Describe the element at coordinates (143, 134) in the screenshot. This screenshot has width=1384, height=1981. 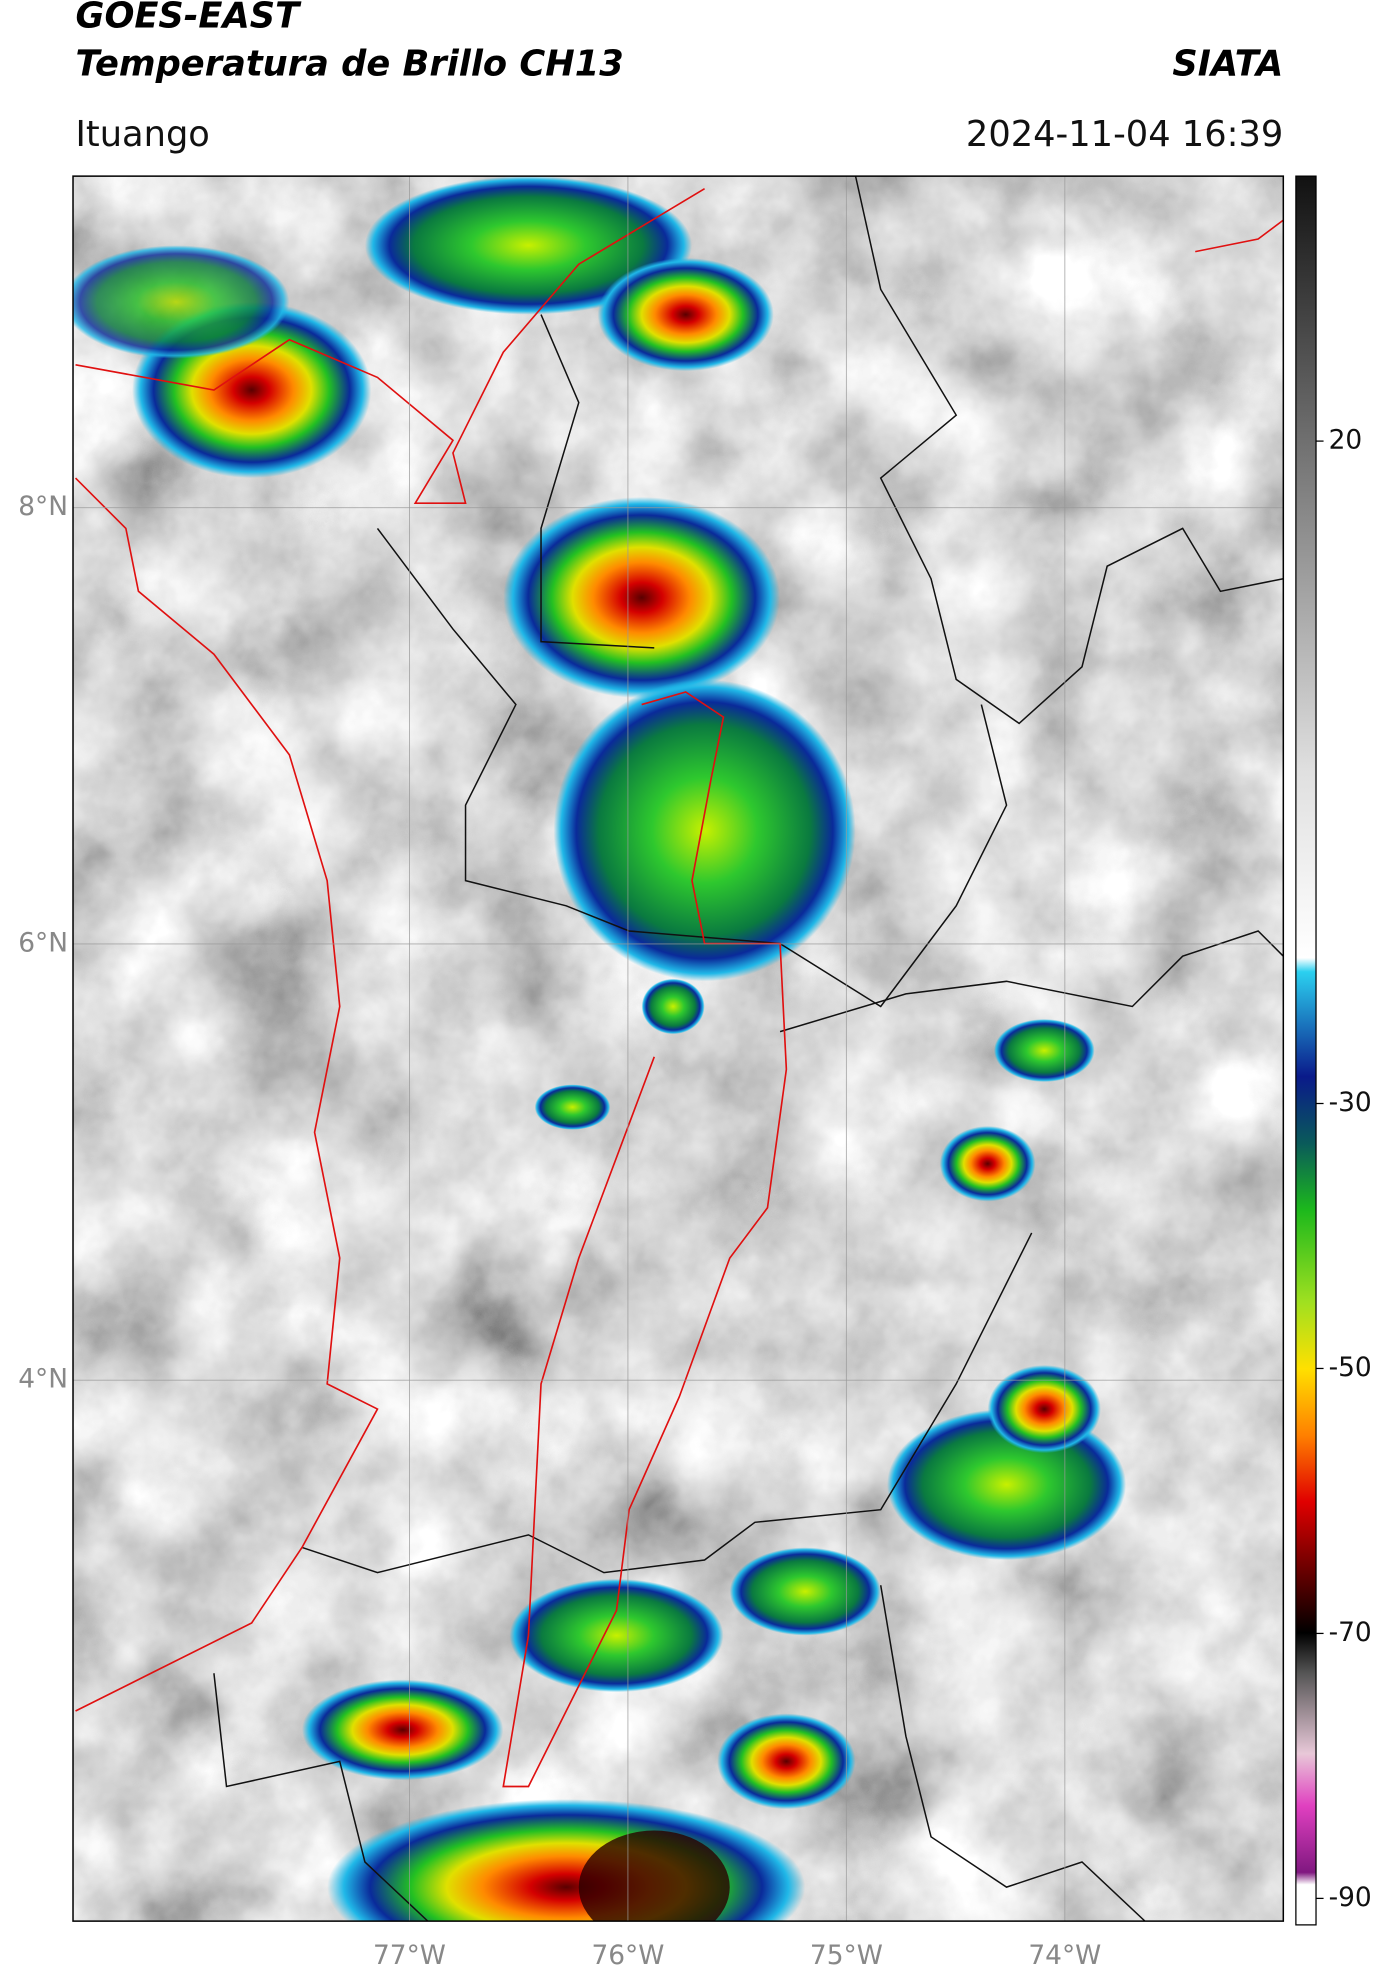
I see `location: Ituango` at that location.